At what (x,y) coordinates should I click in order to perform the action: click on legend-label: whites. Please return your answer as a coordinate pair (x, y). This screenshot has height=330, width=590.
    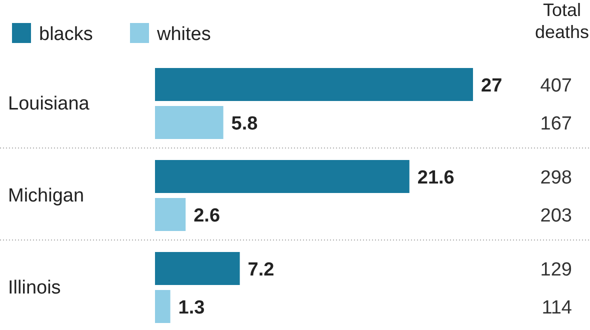
    Looking at the image, I should click on (183, 34).